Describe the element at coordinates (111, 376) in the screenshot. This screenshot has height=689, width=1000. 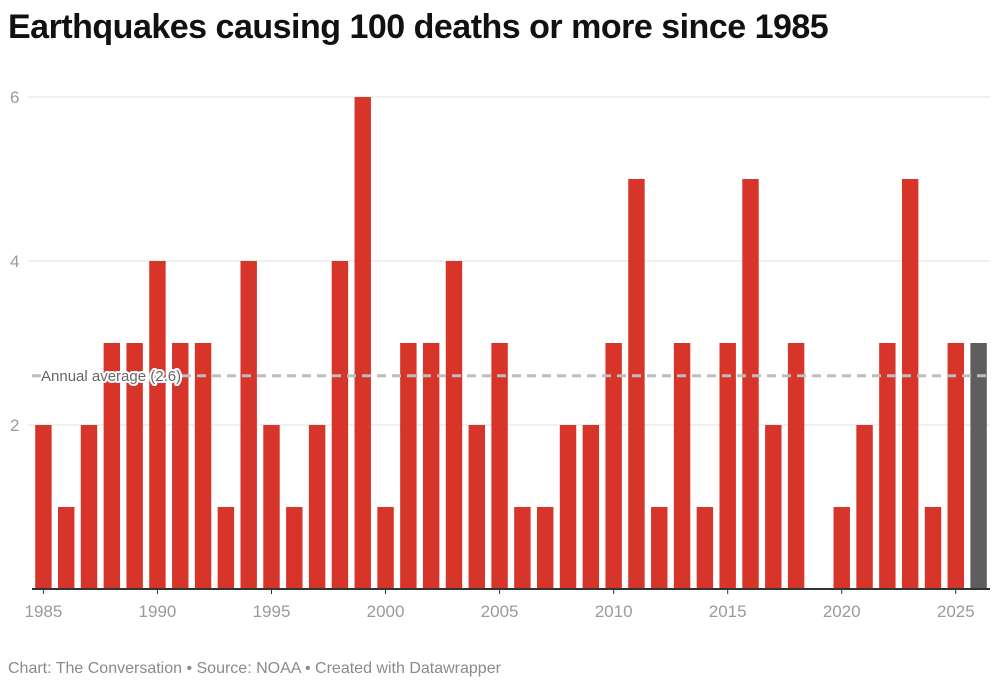
I see `average-label: Annual average (2.6)` at that location.